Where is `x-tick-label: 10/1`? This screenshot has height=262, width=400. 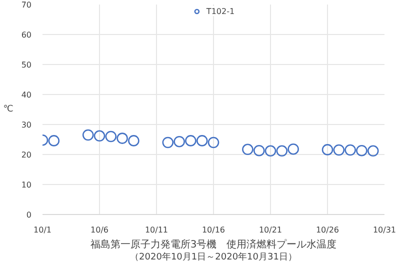 x-tick-label: 10/1 is located at coordinates (43, 230).